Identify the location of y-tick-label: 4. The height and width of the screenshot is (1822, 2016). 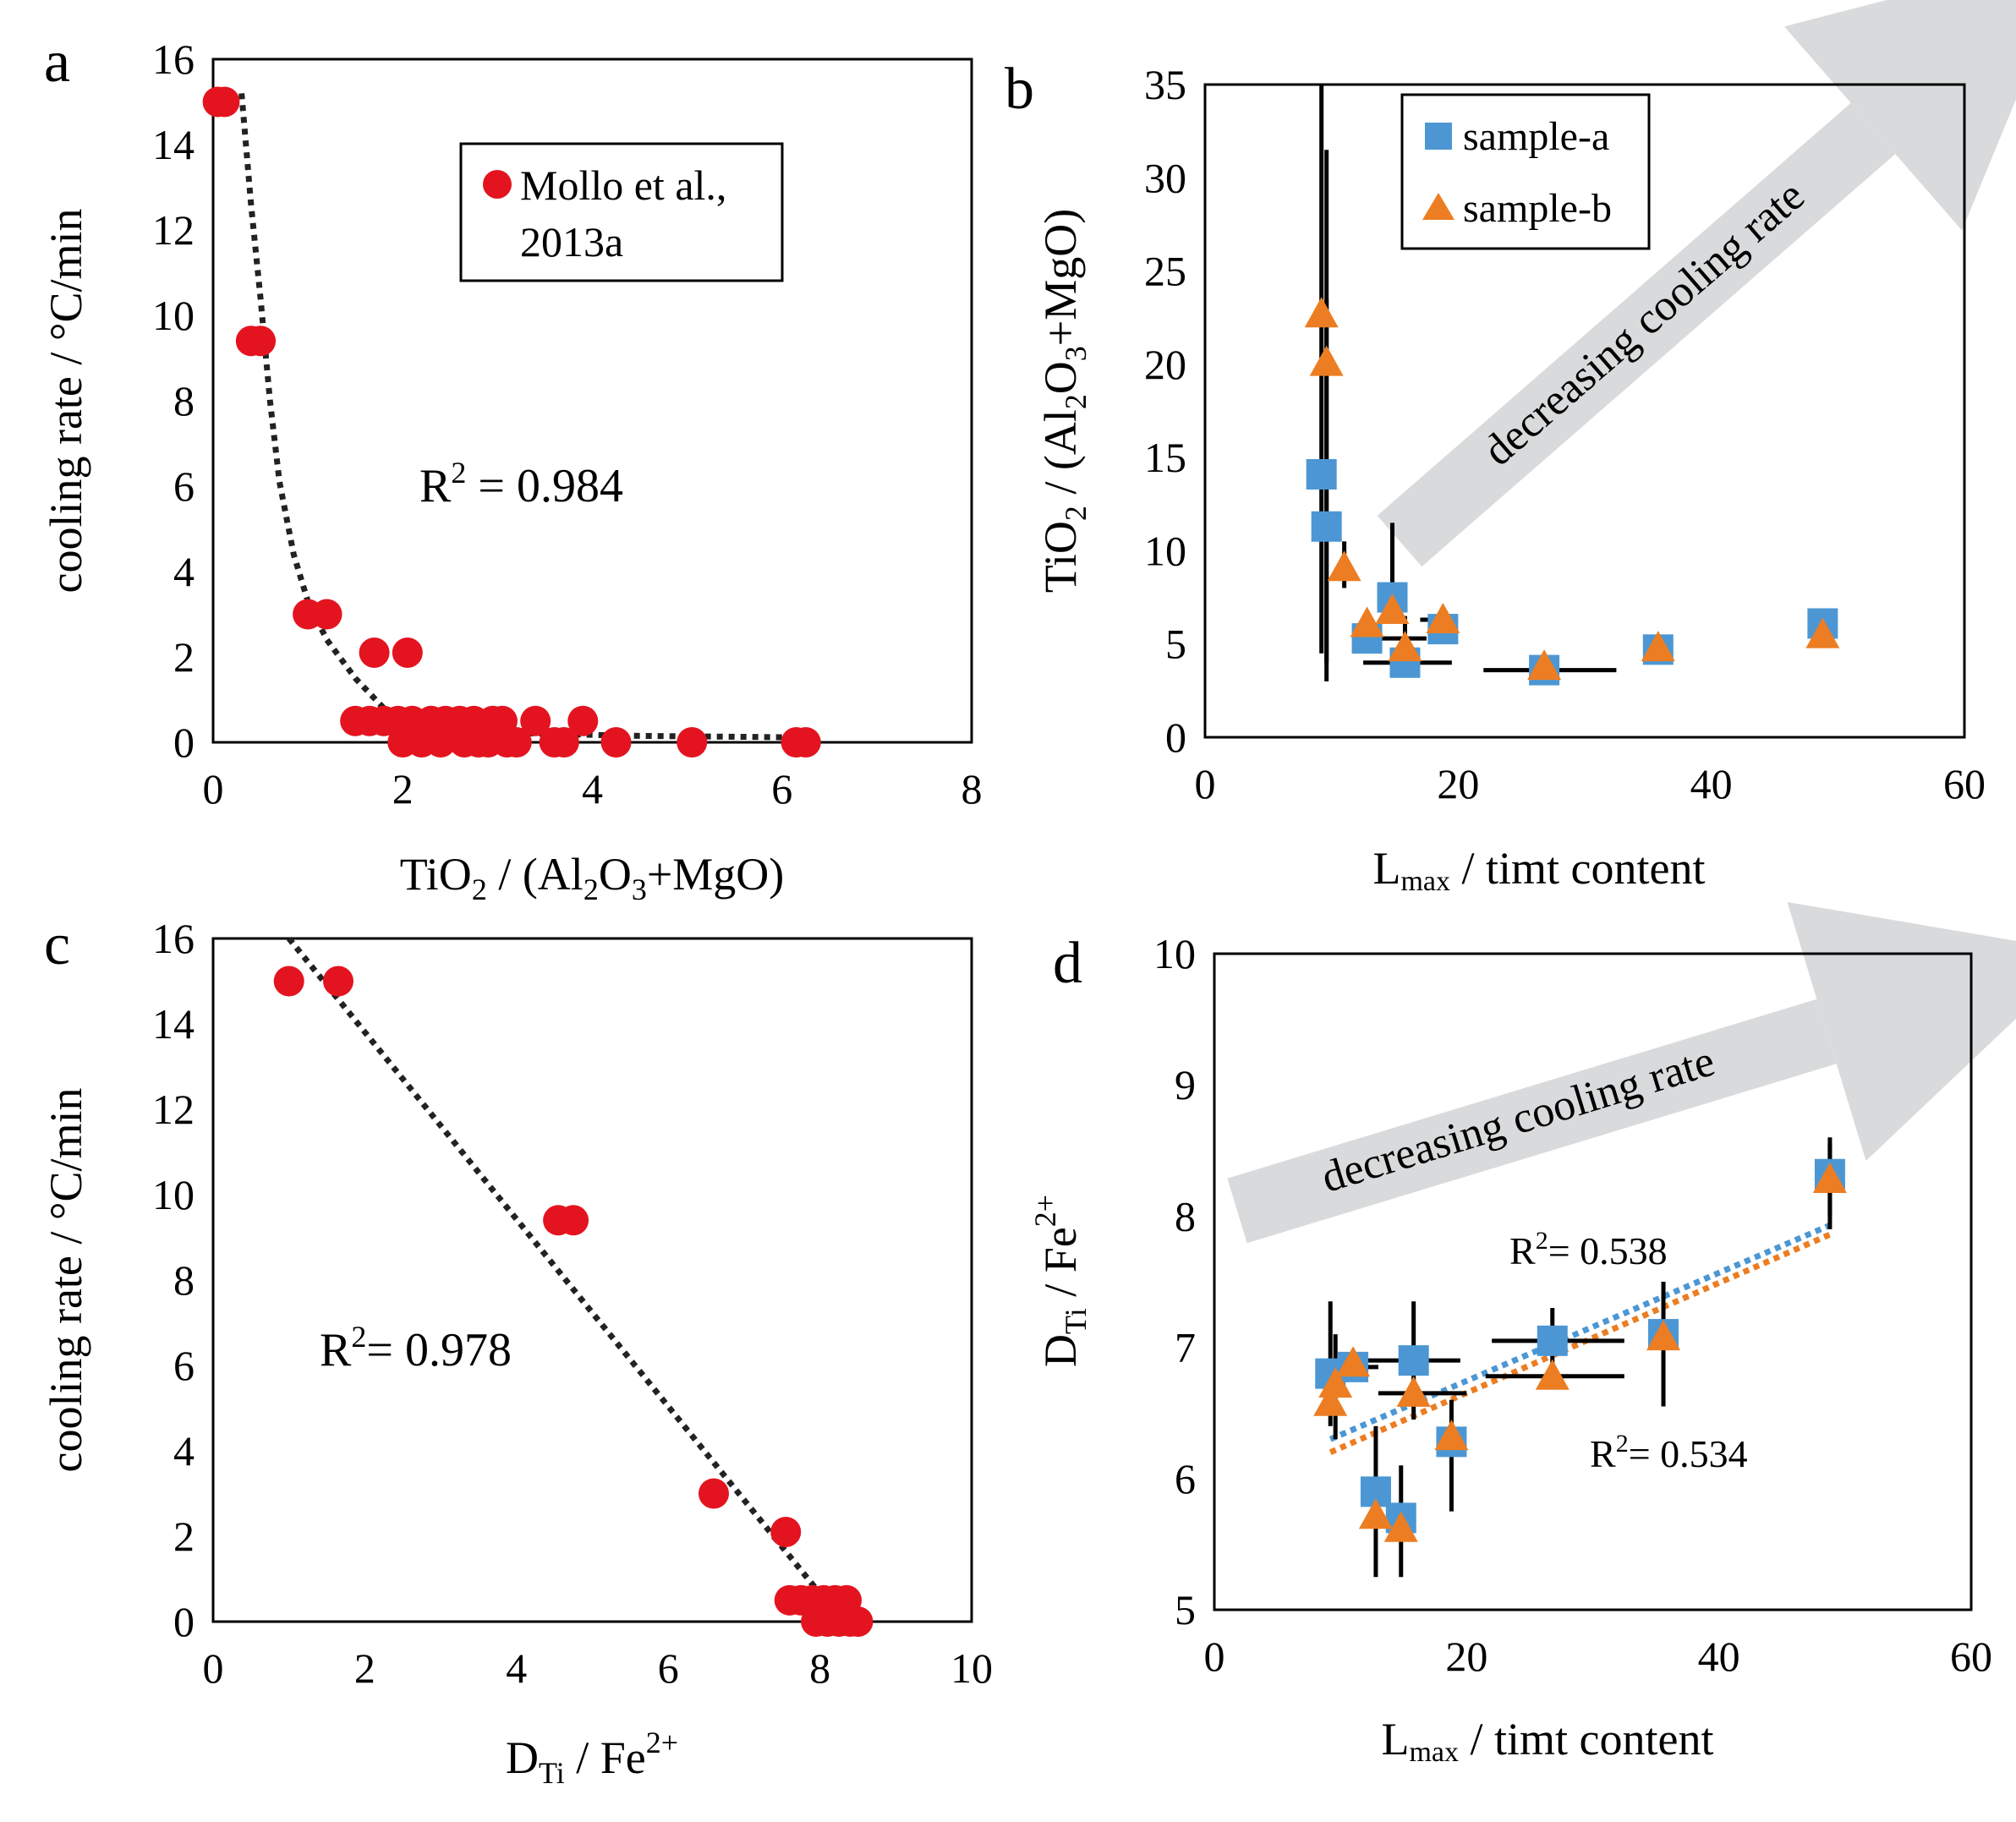
(183, 571).